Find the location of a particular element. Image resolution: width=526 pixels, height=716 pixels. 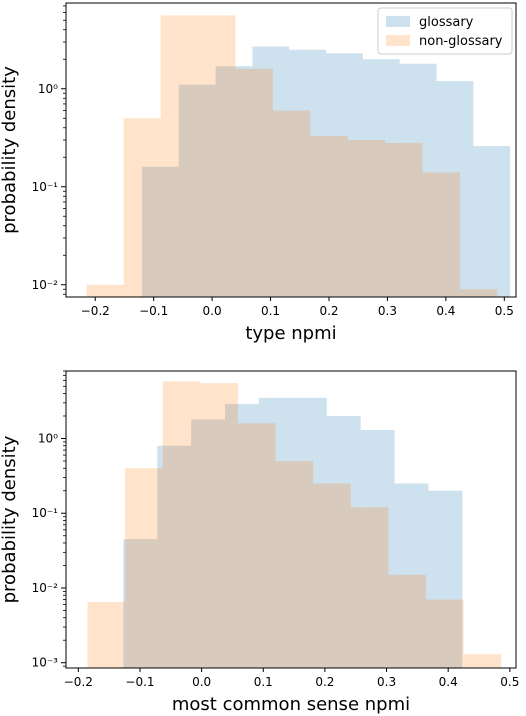

y-tick-label-0: 10⁻³ is located at coordinates (45, 663).